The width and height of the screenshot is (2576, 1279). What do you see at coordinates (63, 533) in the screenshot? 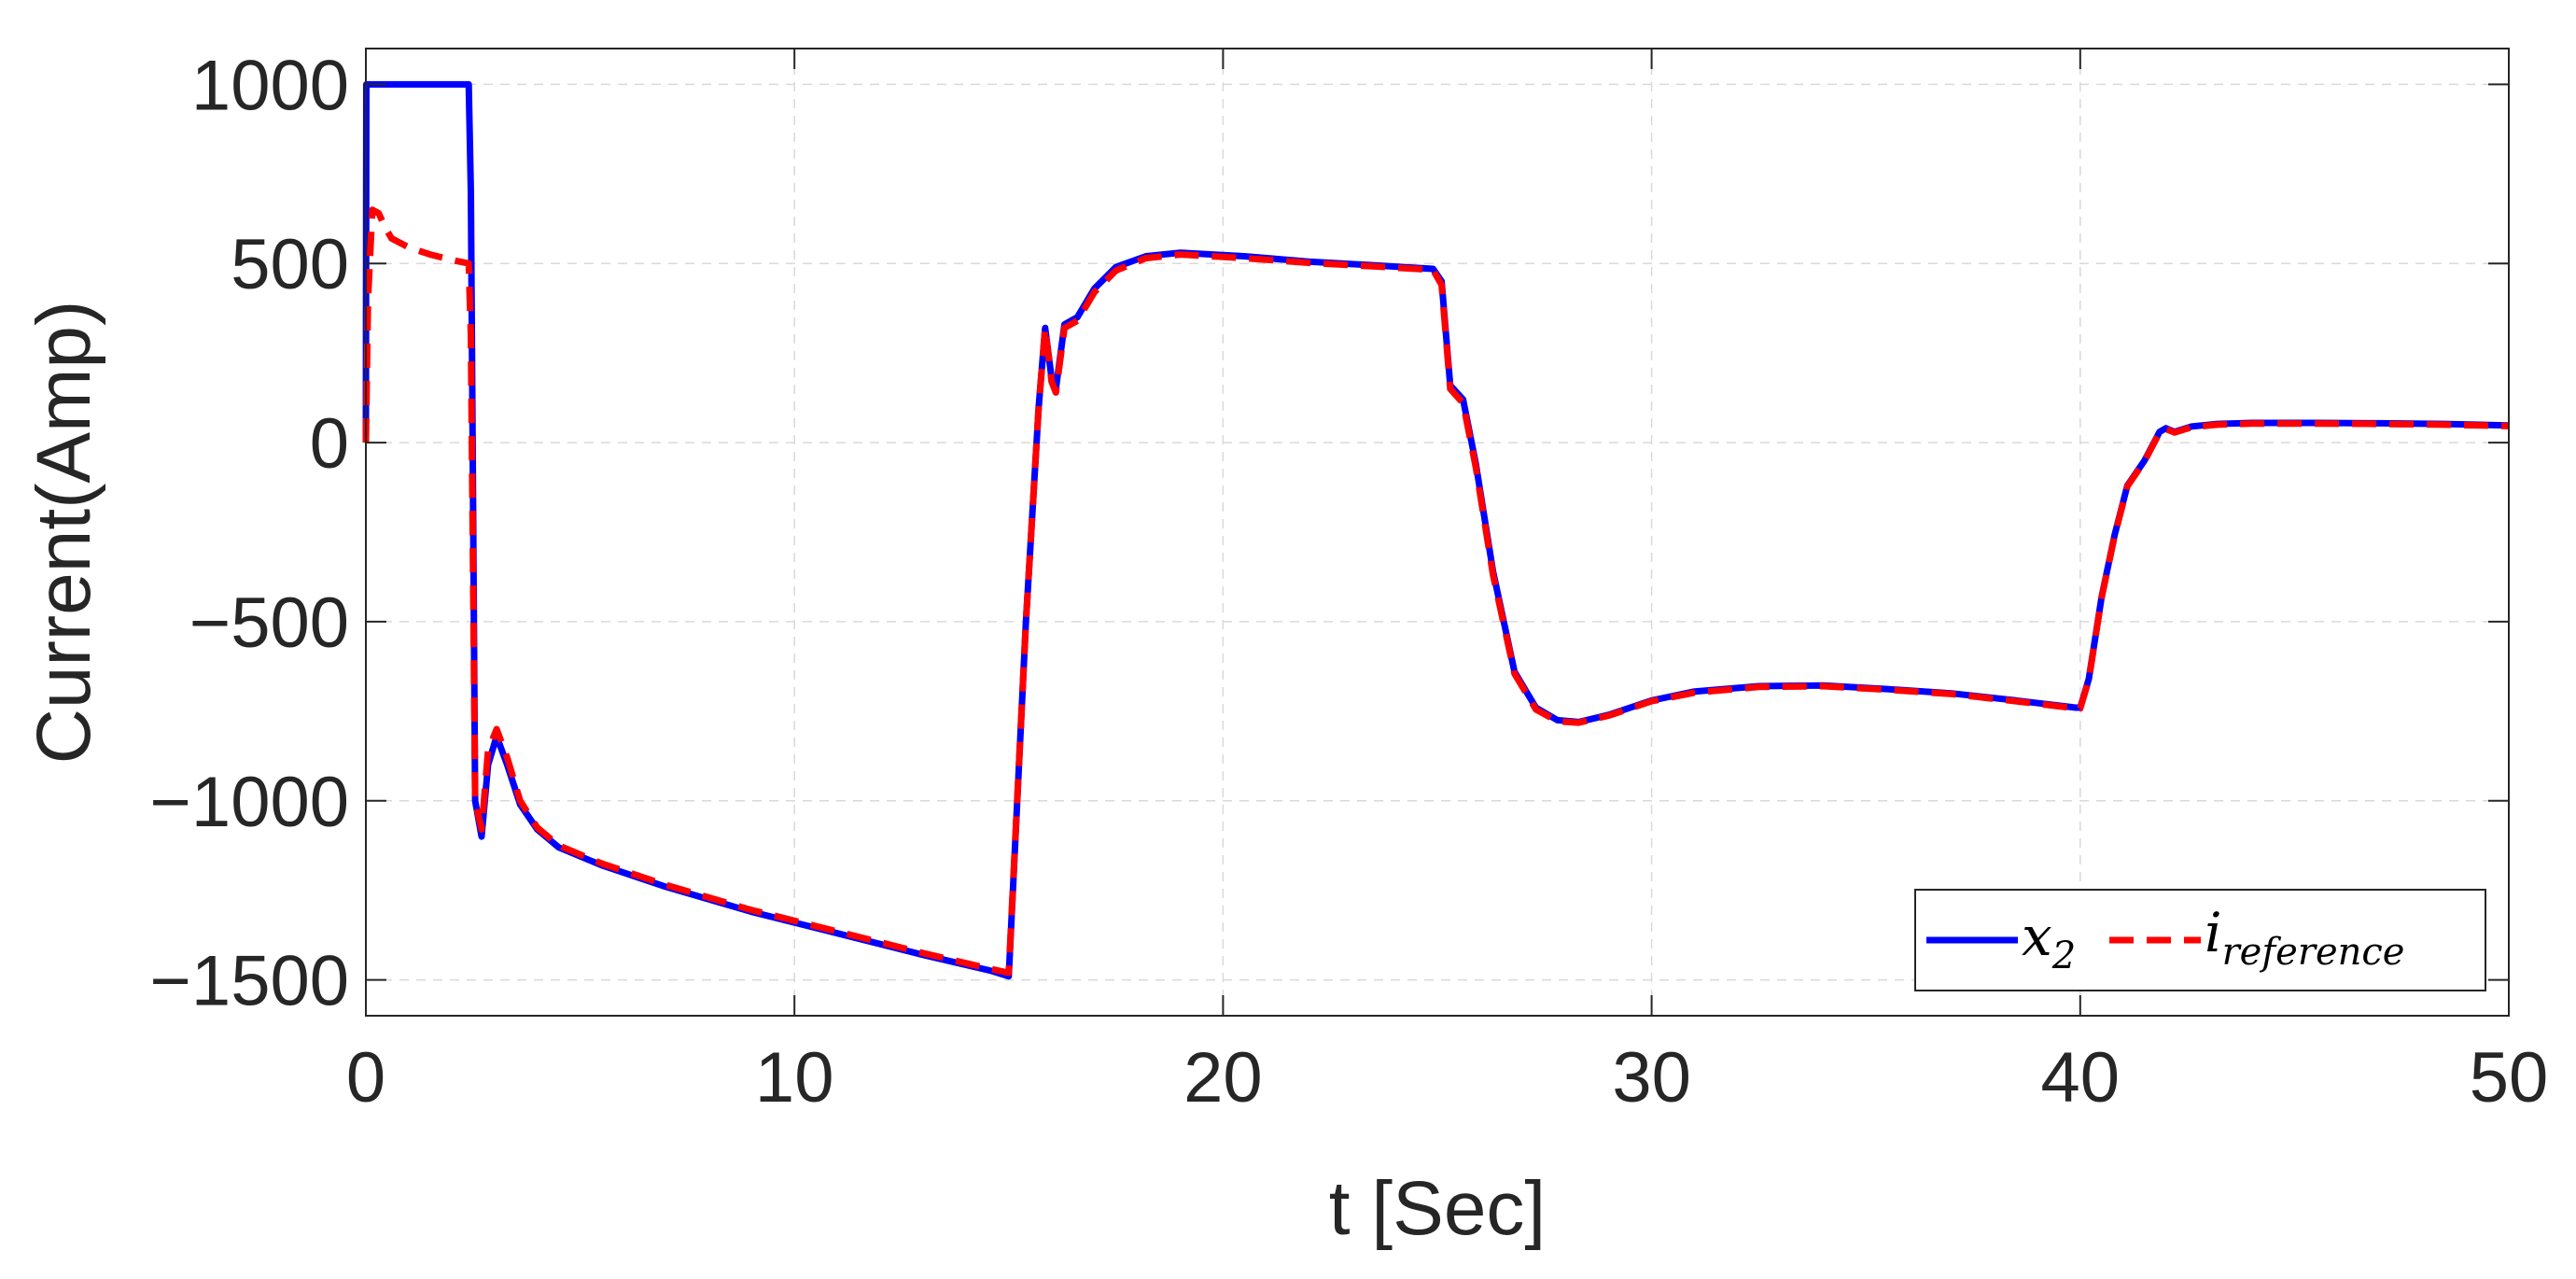
I see `y-axis-label: Current(Amp)` at bounding box center [63, 533].